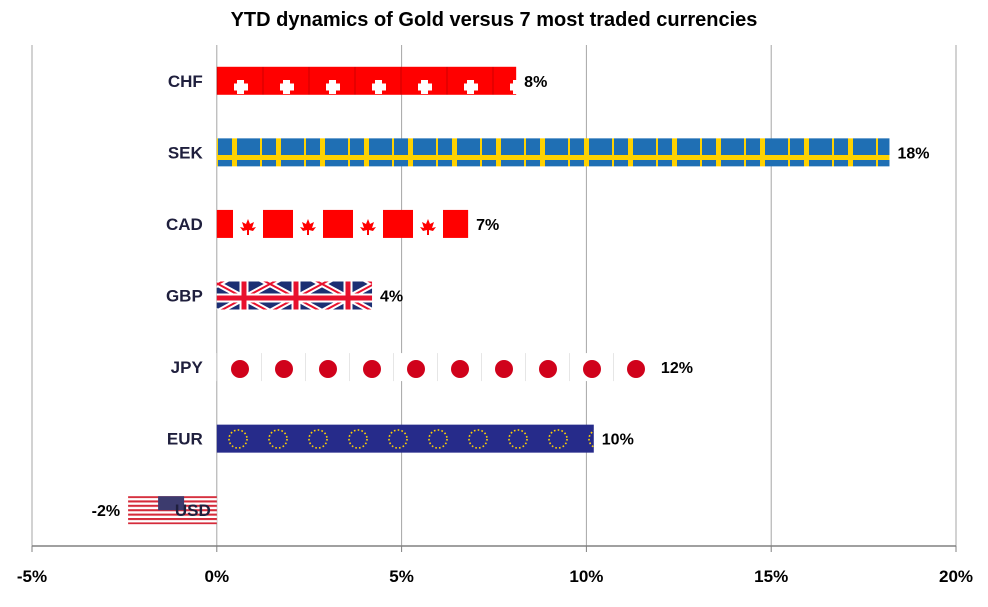  I want to click on x-tick-label-1: 0%, so click(217, 576).